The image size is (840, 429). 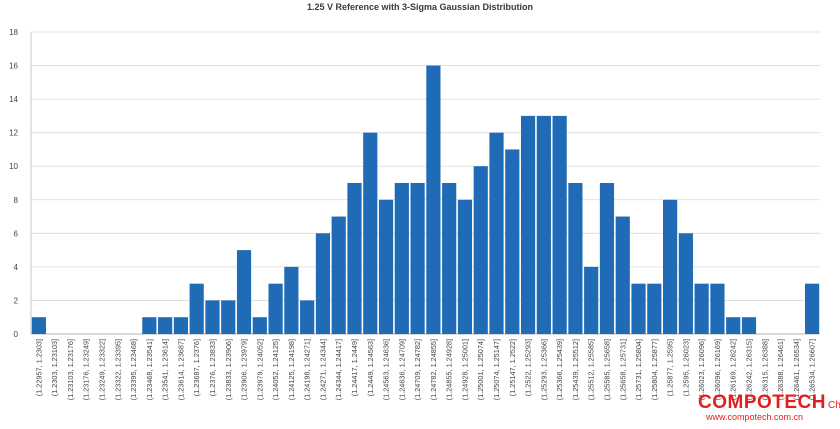 What do you see at coordinates (417, 369) in the screenshot?
I see `x-tick-label: (1.24709, 1.24782]` at bounding box center [417, 369].